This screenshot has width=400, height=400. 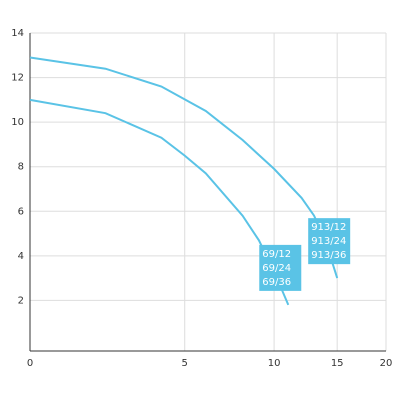 I want to click on y-tick-label: 2, so click(x=21, y=300).